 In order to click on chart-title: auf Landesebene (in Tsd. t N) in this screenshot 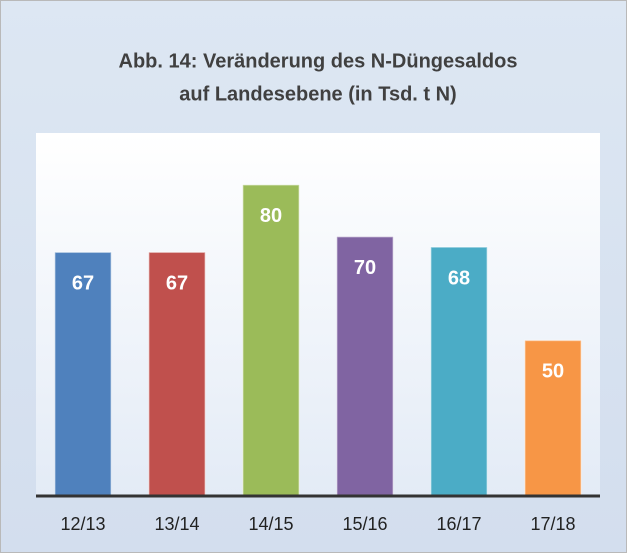, I will do `click(317, 94)`.